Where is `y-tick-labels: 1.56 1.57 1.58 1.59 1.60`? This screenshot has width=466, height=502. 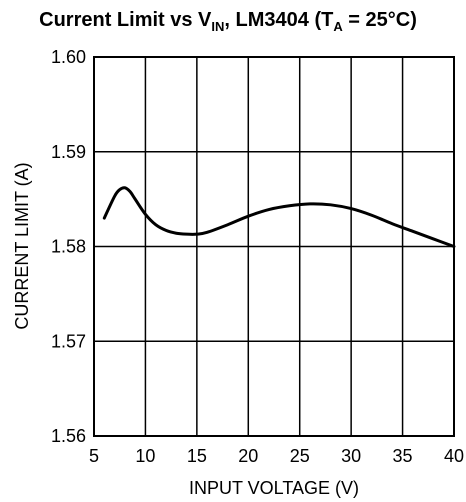
y-tick-labels: 1.56 1.57 1.58 1.59 1.60 is located at coordinates (68, 246).